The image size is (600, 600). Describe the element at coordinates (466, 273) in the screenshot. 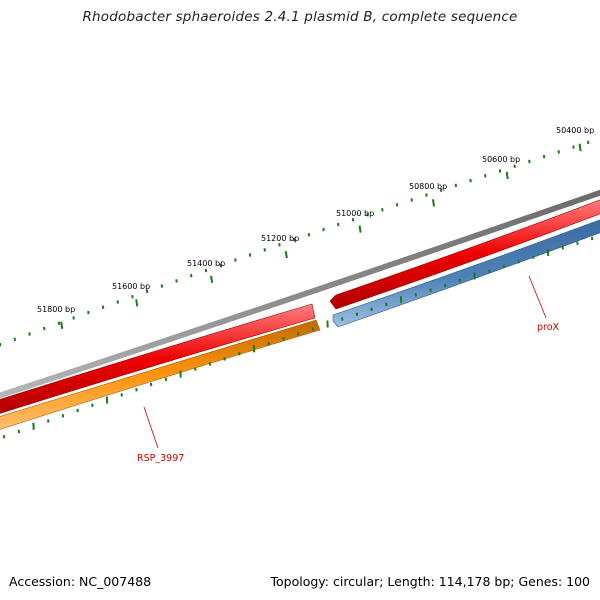

I see `reverse-cds-prox` at that location.